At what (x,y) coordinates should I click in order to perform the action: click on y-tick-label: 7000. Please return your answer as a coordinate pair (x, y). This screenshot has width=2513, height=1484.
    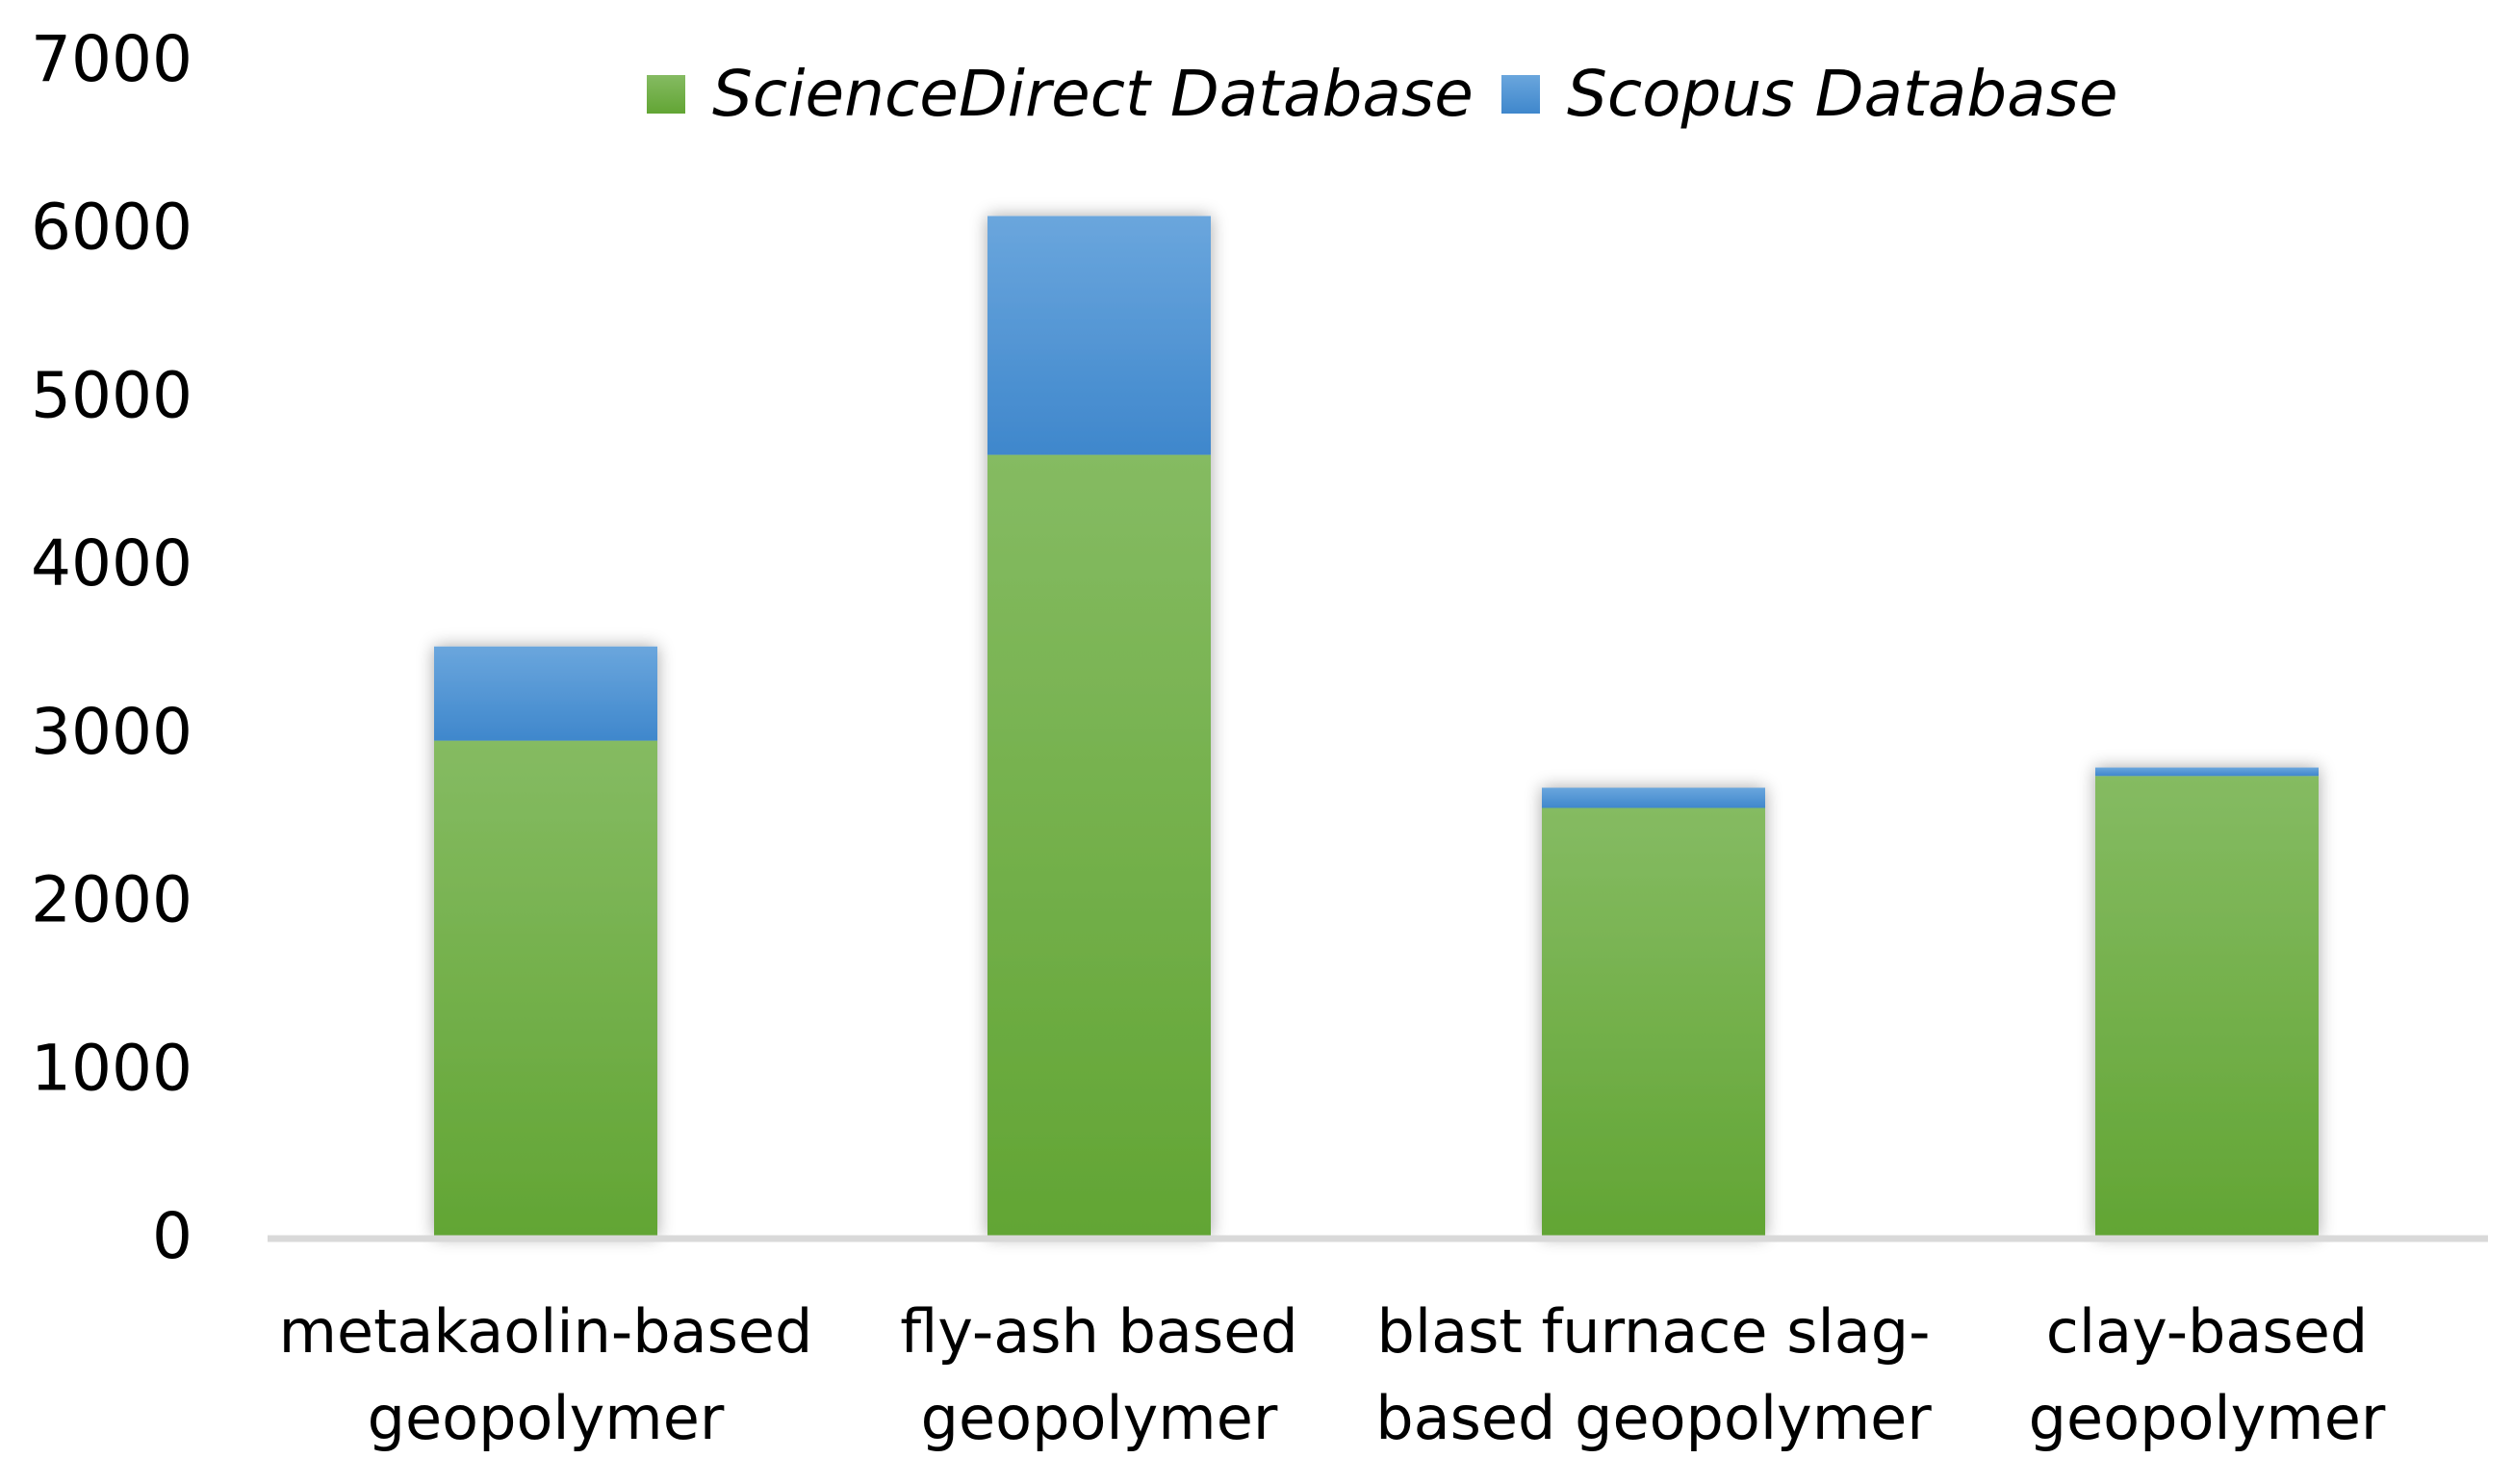
    Looking at the image, I should click on (111, 59).